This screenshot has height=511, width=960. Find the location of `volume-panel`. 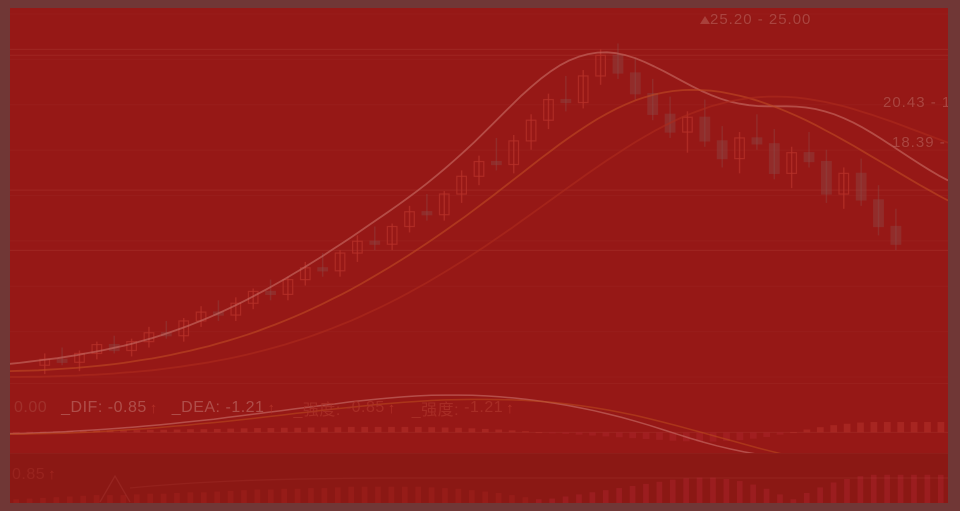

volume-panel is located at coordinates (479, 478).